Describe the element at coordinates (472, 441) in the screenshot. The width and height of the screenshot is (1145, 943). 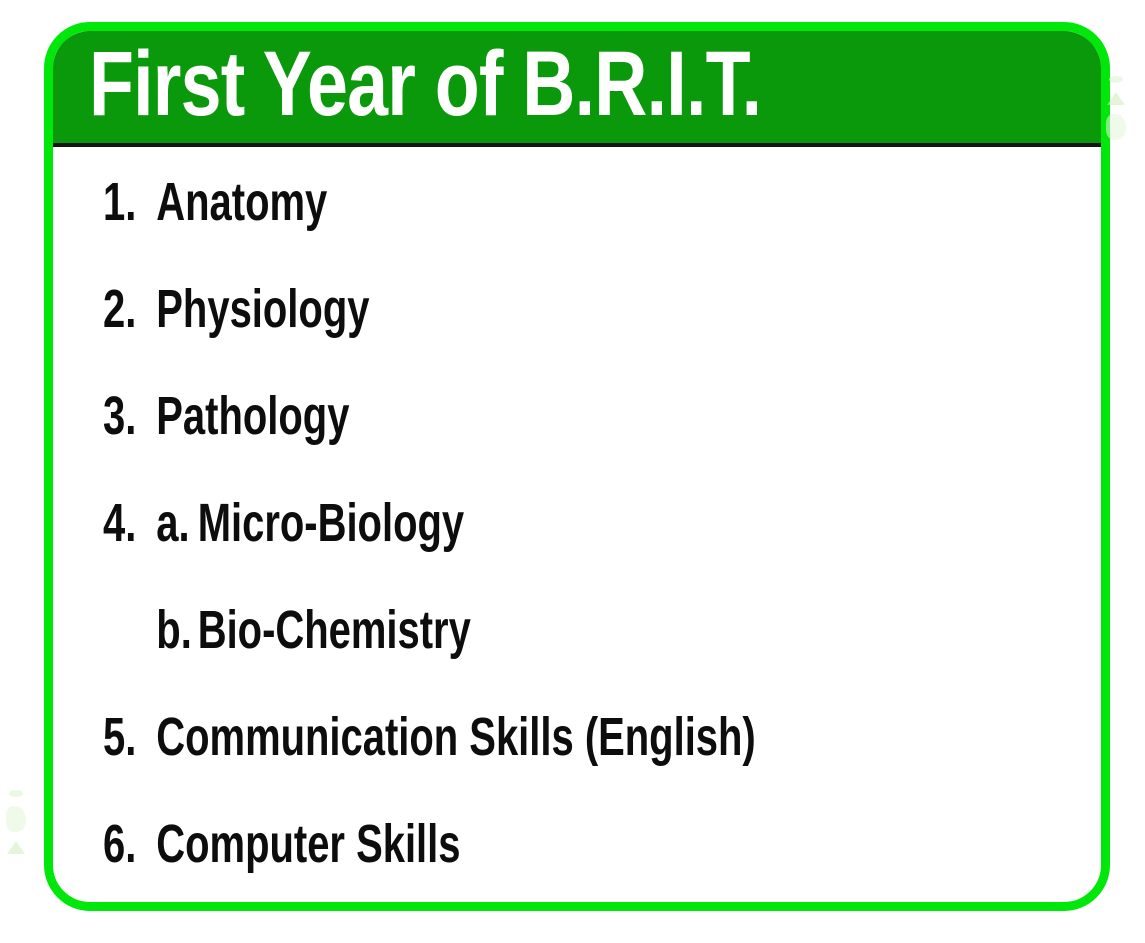
I see `list-item-pathology: 3. Pathology` at that location.